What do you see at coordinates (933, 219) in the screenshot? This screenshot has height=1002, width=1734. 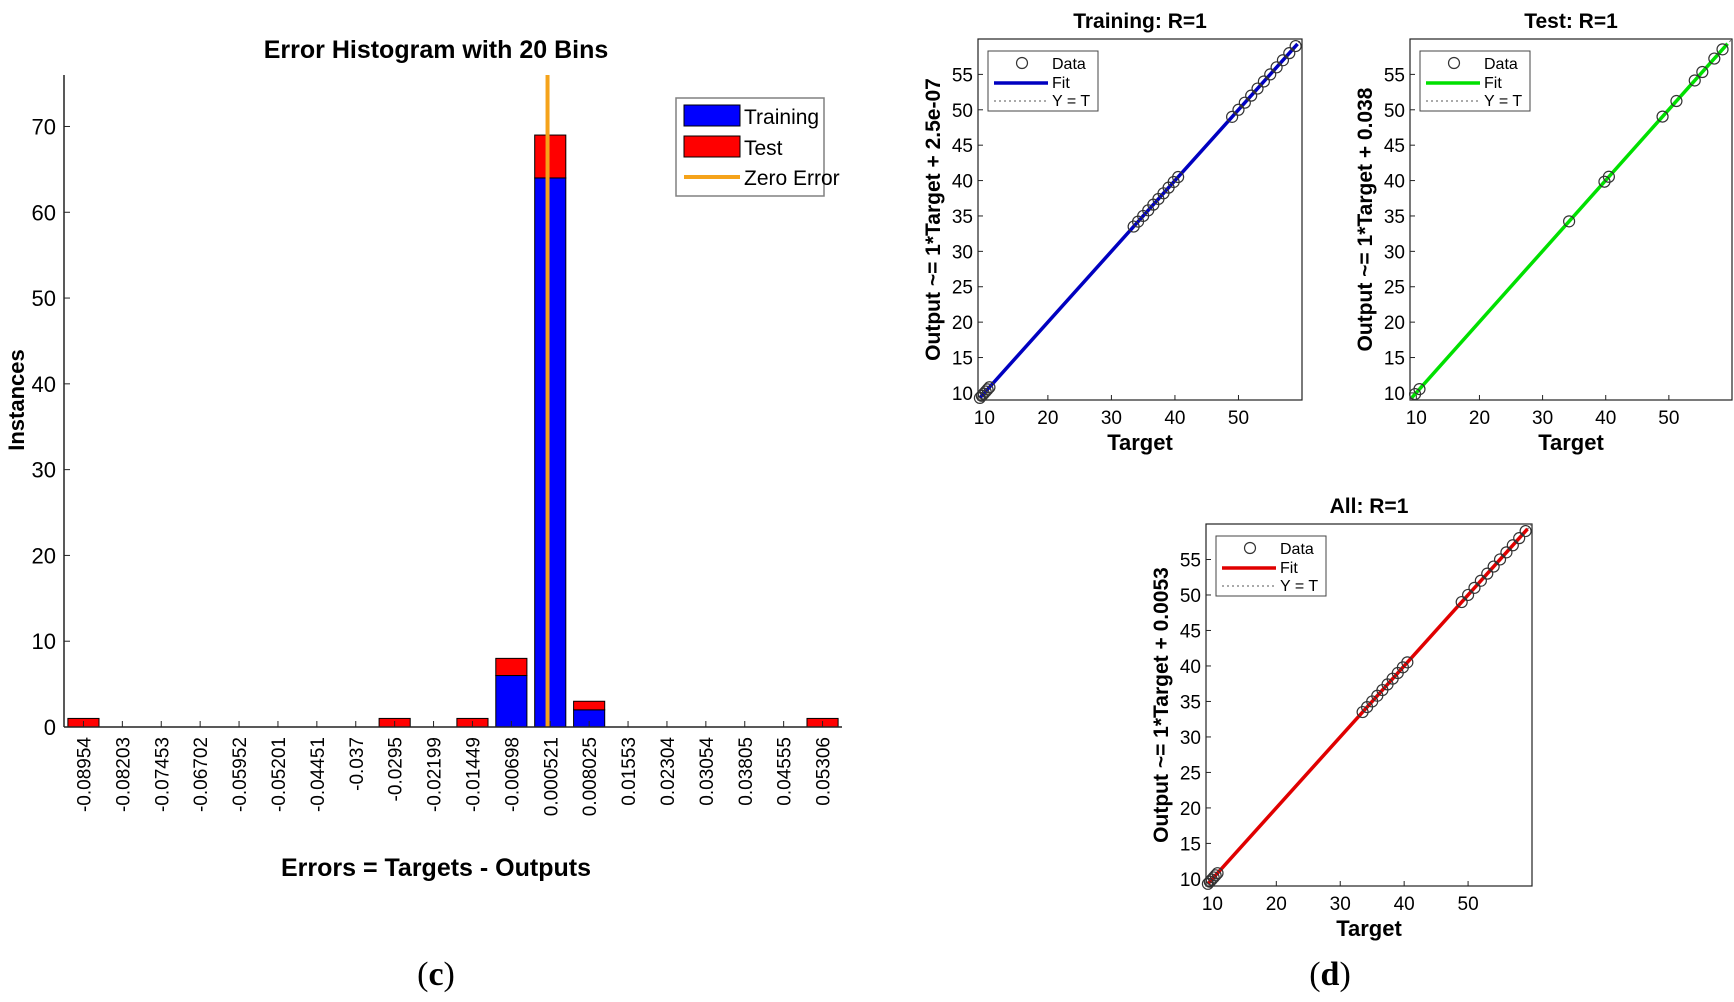 I see `plot-ylabel: Output ~= 1*Target + 2.5e-07` at bounding box center [933, 219].